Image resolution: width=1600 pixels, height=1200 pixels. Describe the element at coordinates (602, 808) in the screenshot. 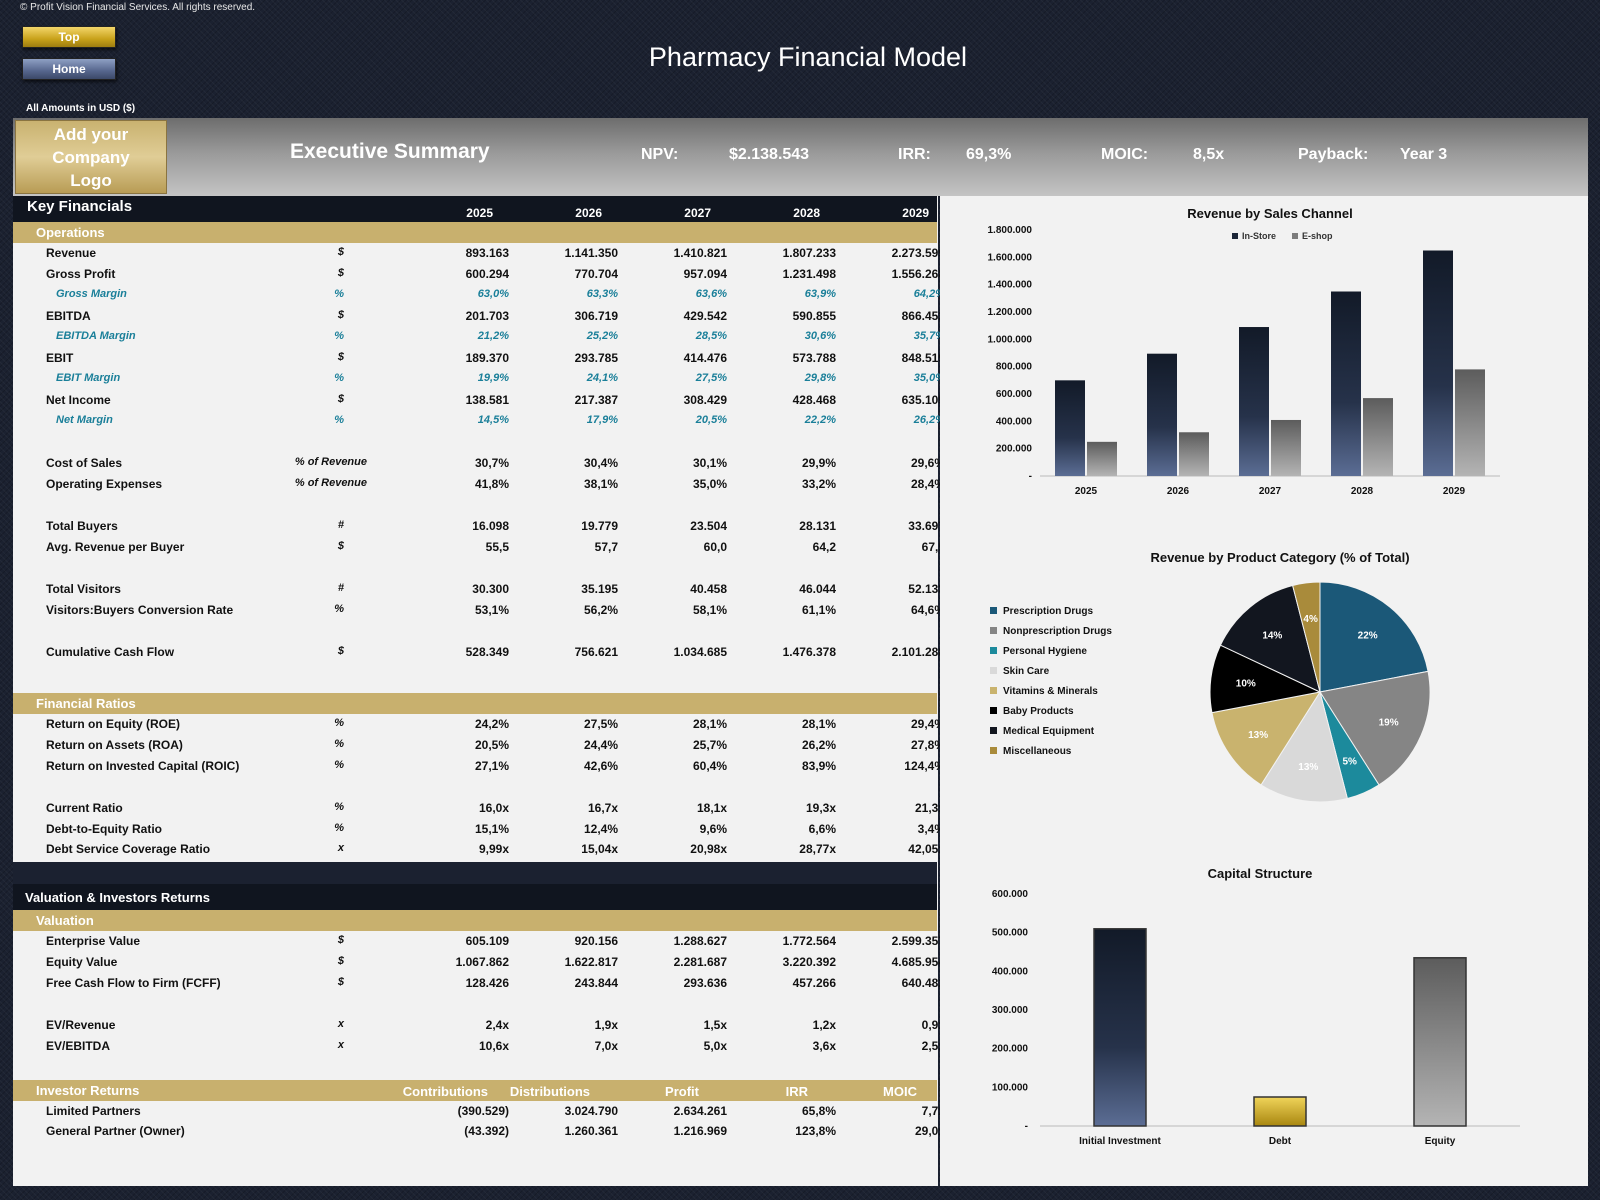

I see `table-cell: 16,7x` at that location.